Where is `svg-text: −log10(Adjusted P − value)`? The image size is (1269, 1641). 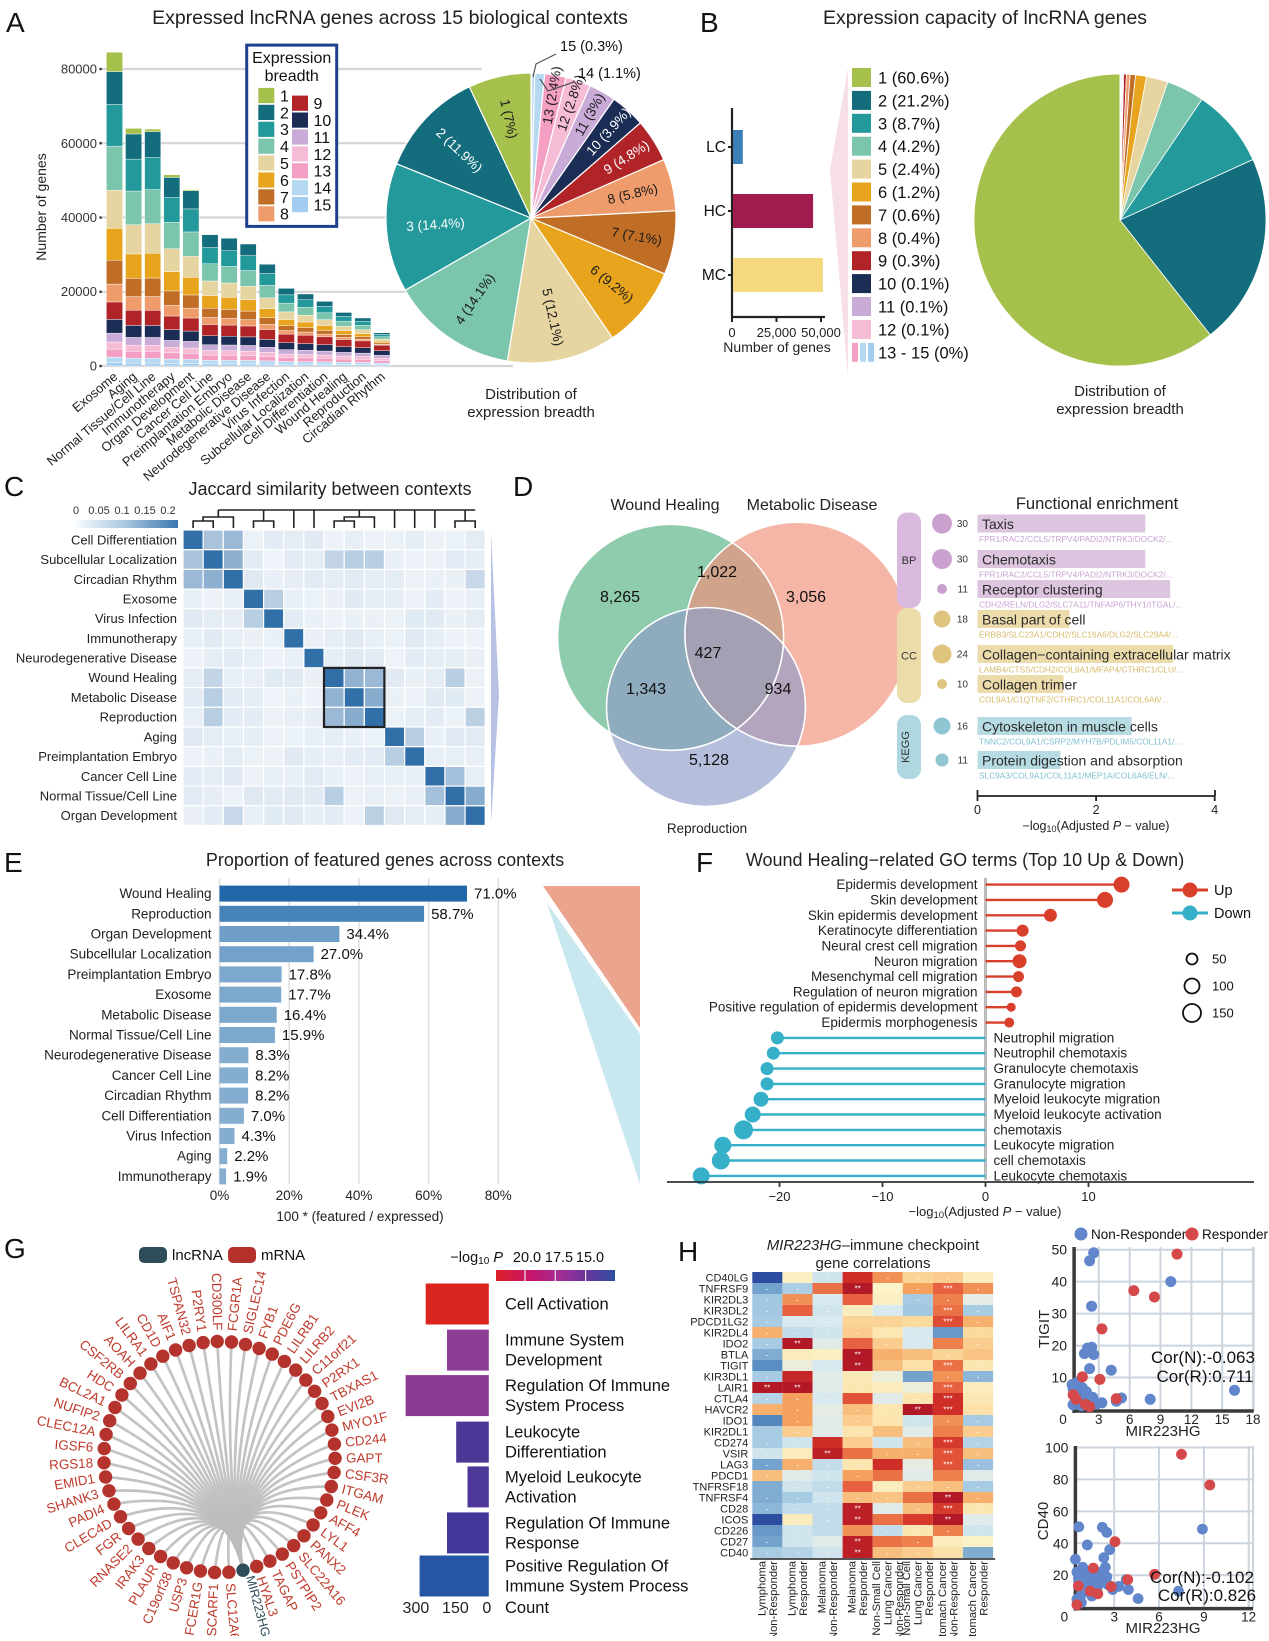 svg-text: −log10(Adjusted P − value) is located at coordinates (1096, 826).